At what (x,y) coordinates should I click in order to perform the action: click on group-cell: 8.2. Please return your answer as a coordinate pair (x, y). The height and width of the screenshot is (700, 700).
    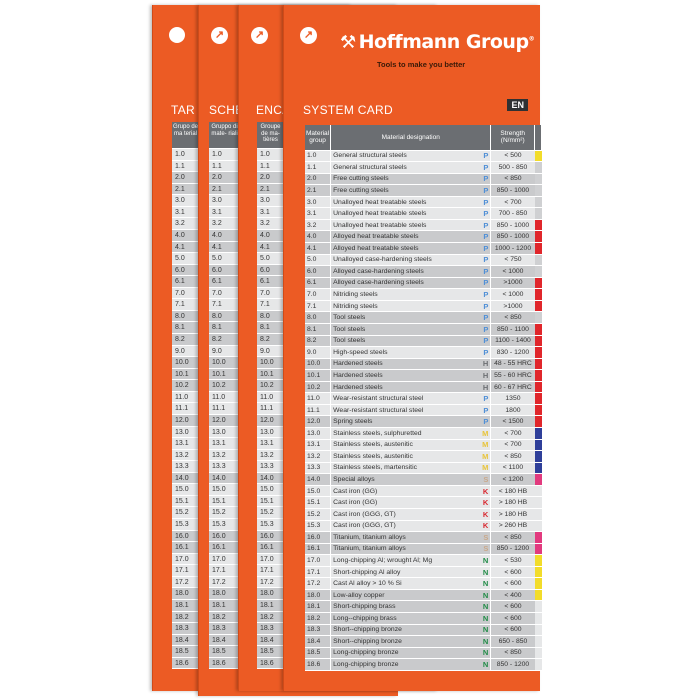
    Looking at the image, I should click on (270, 340).